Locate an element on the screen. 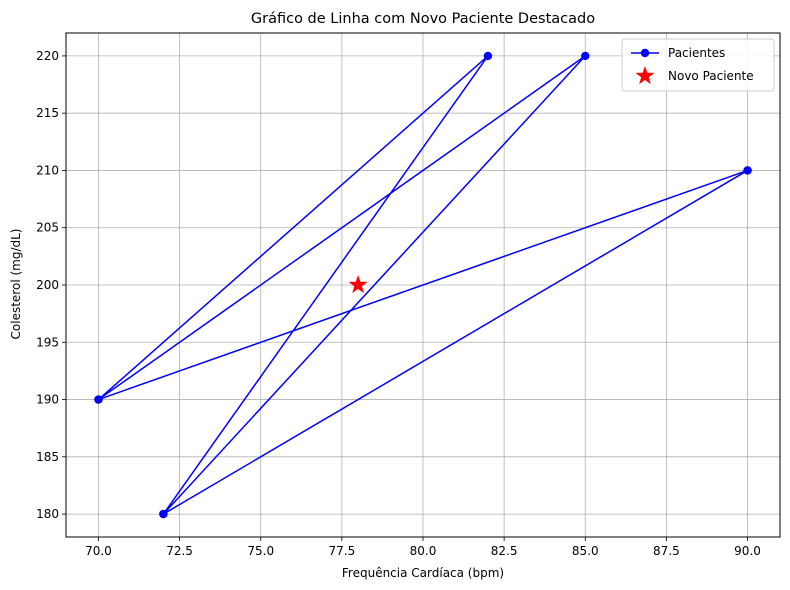  legend-marker-novo-paciente is located at coordinates (645, 75).